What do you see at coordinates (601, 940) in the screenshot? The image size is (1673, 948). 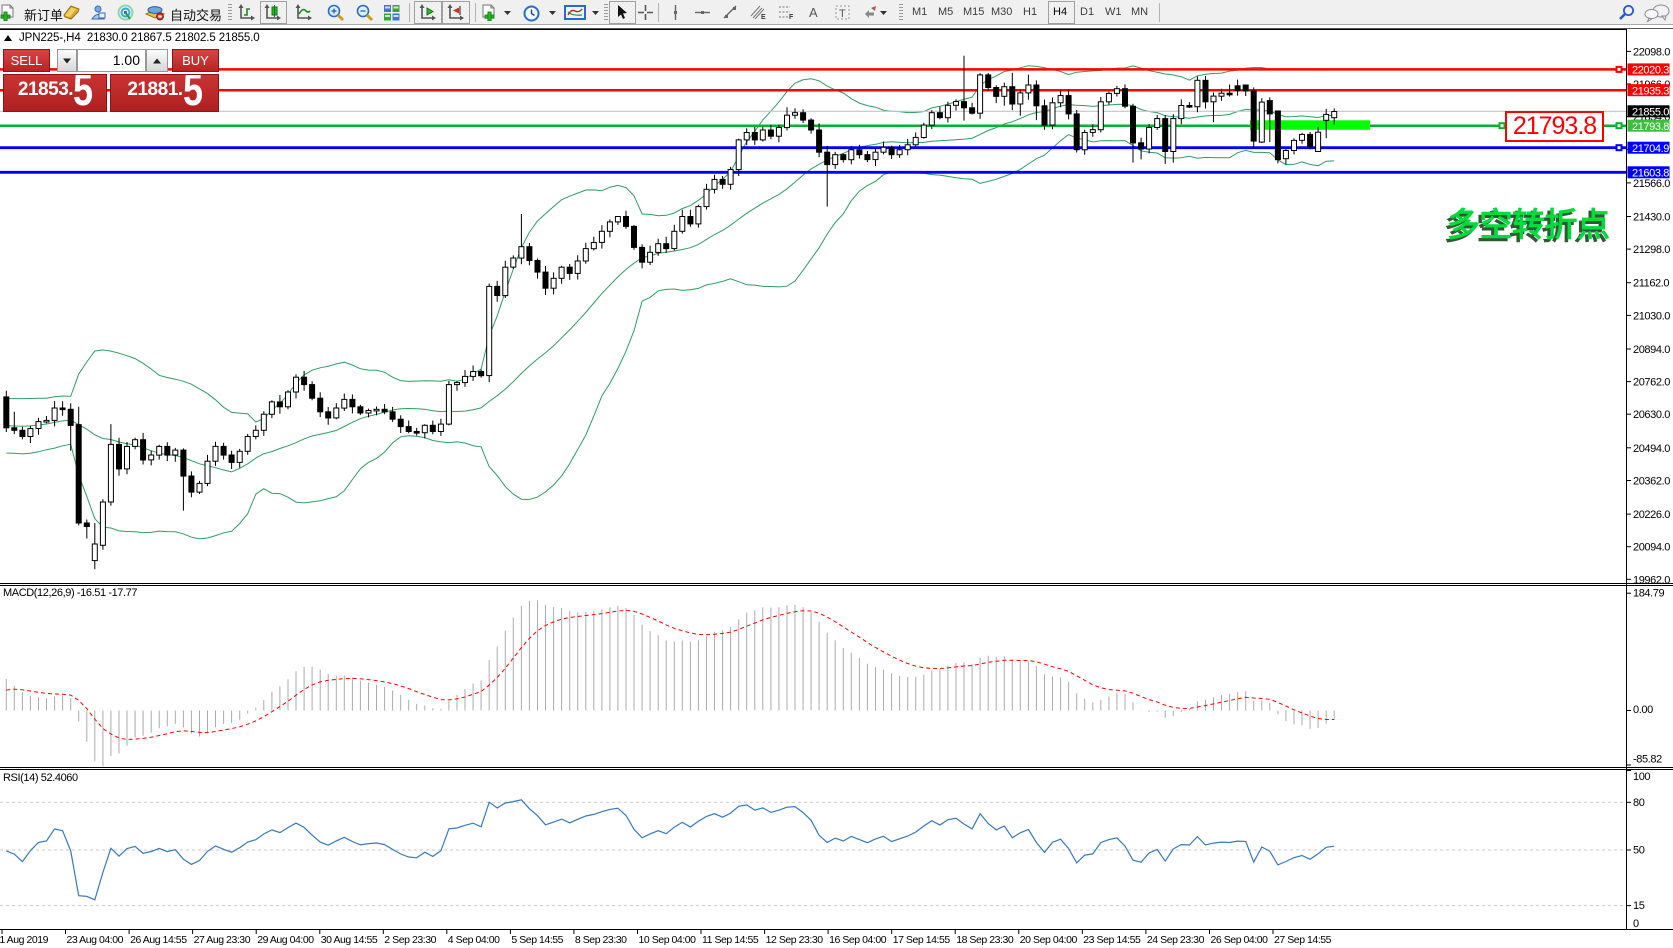 I see `svg-text: 8 Sep 23:30` at bounding box center [601, 940].